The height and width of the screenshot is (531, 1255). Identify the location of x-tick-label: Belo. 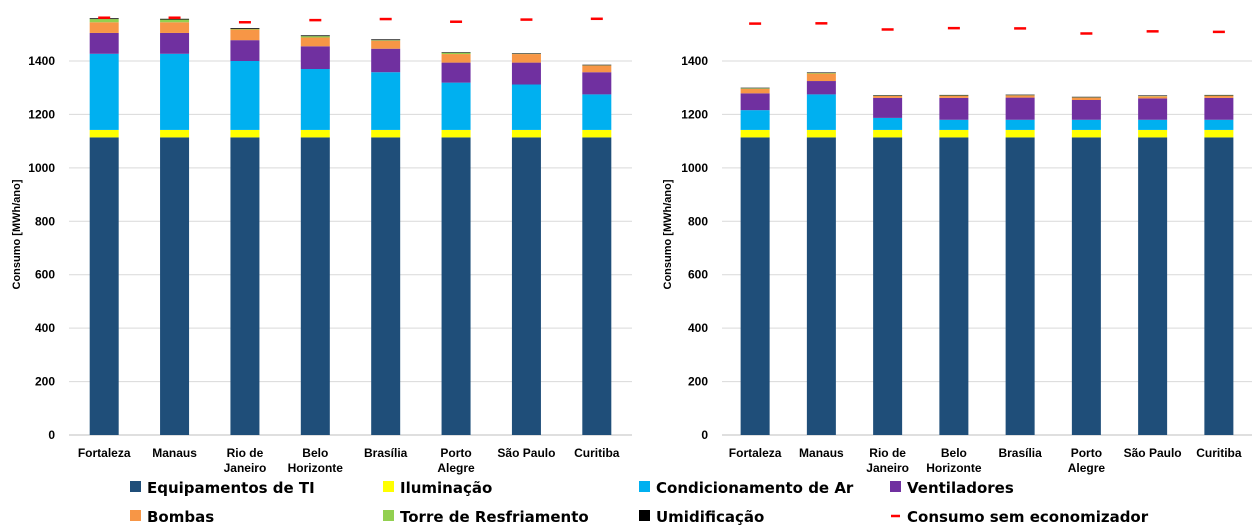
(954, 453).